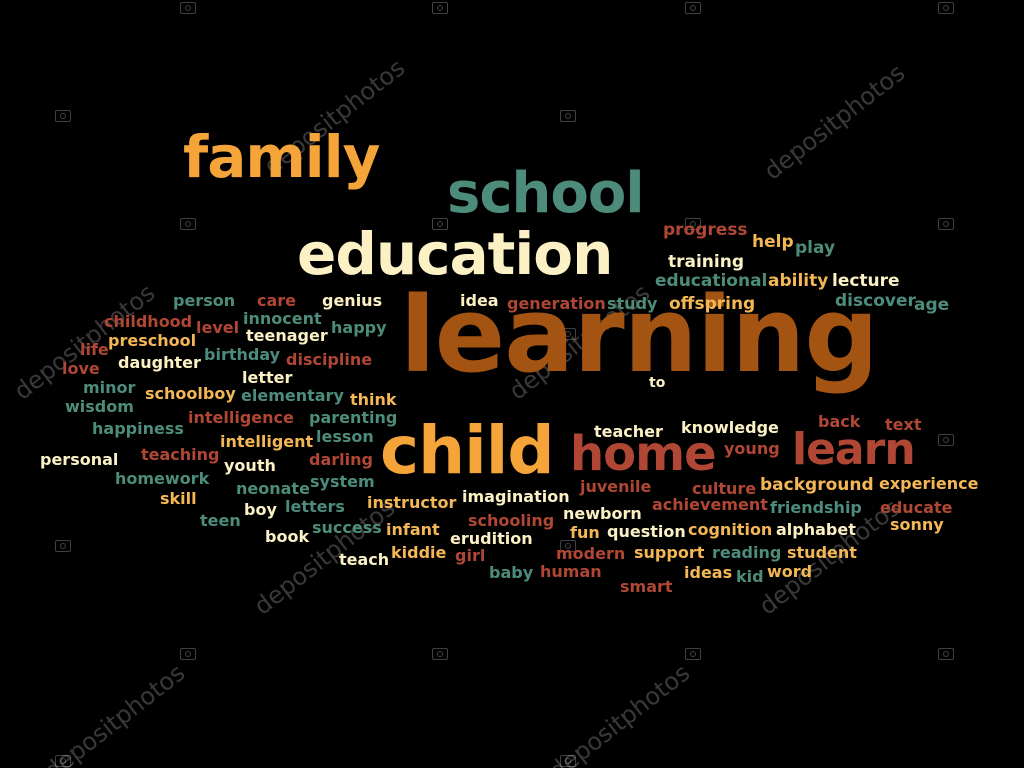  What do you see at coordinates (162, 478) in the screenshot?
I see `word-homework: homework` at bounding box center [162, 478].